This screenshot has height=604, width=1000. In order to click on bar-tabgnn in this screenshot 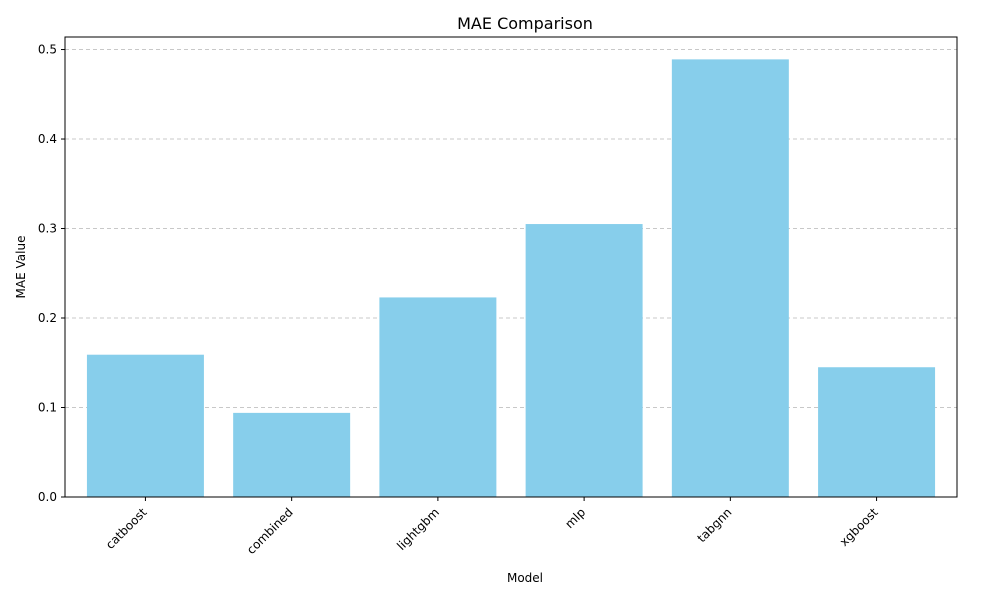, I will do `click(730, 278)`.